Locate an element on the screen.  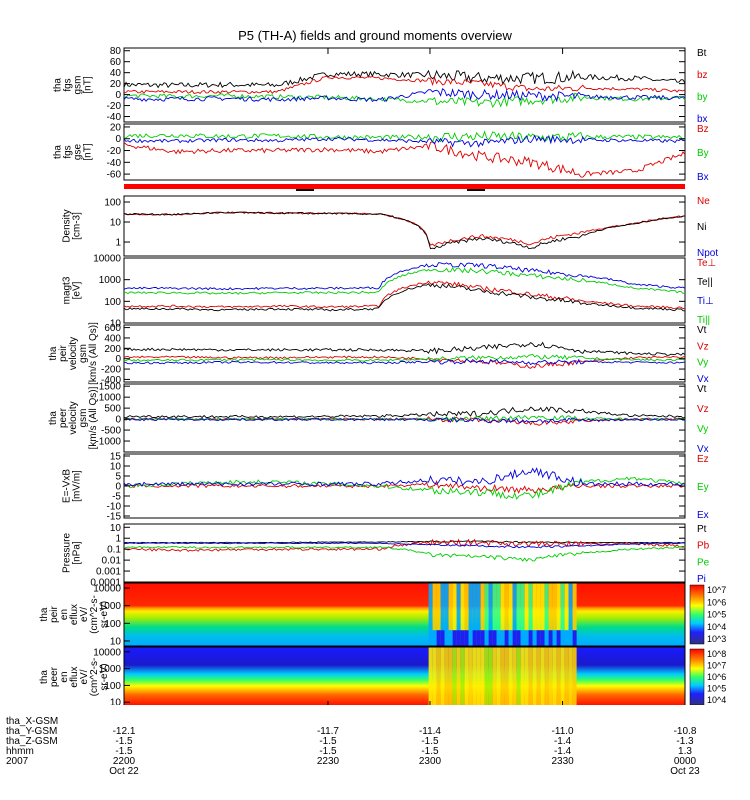
y-axis-label: [nPa] is located at coordinates (77, 553).